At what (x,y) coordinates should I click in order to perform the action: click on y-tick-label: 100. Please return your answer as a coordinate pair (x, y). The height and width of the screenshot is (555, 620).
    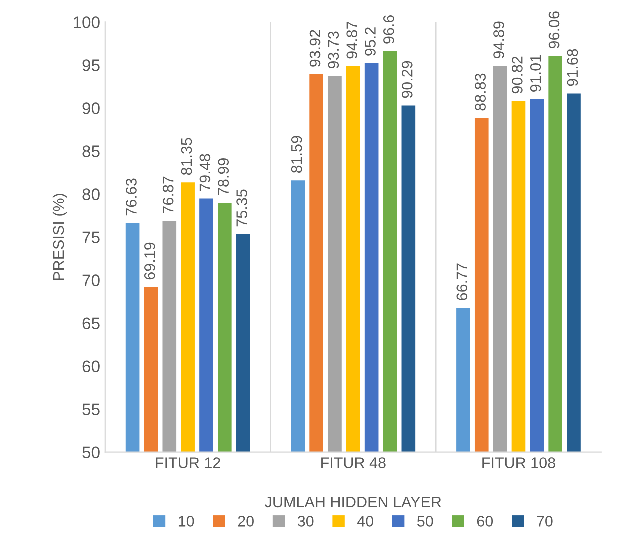
    Looking at the image, I should click on (87, 22).